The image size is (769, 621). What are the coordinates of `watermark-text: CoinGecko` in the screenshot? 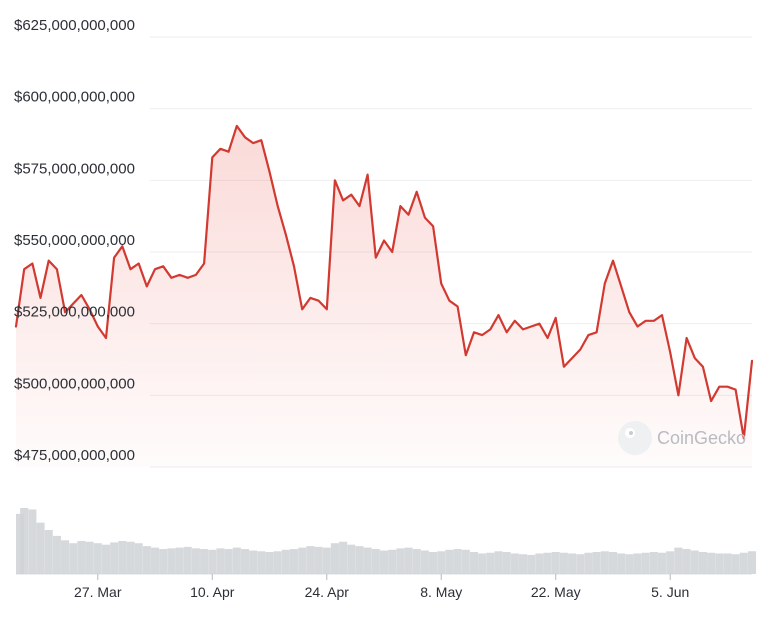 It's located at (701, 438).